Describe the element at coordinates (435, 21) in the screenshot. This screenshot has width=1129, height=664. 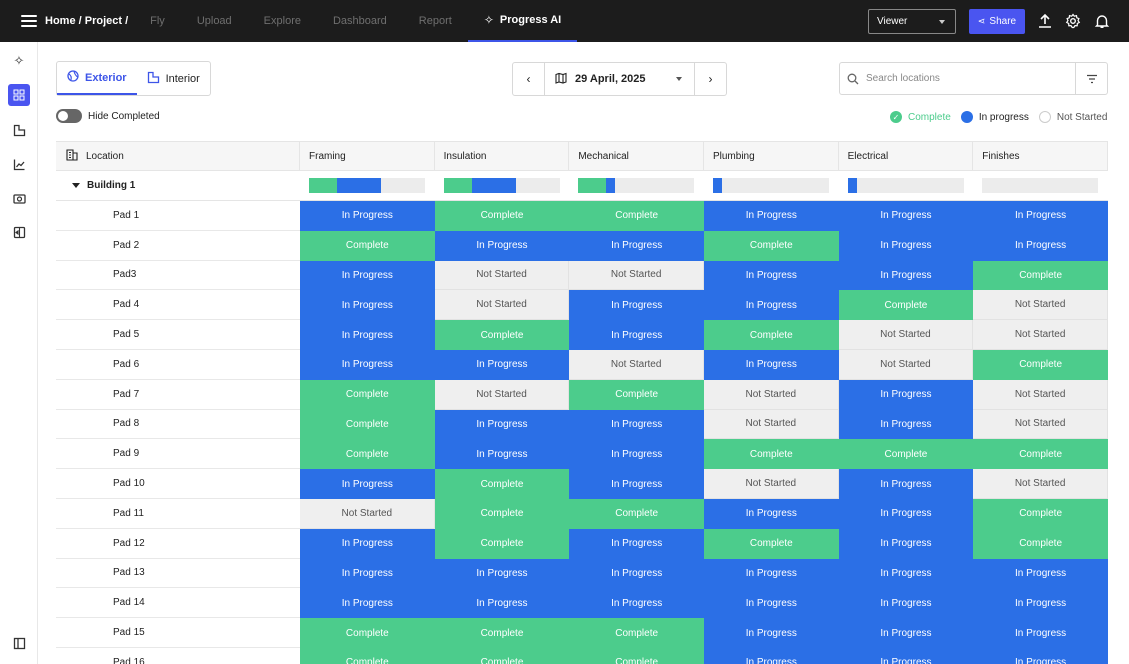
I see `nav-report: Report` at that location.